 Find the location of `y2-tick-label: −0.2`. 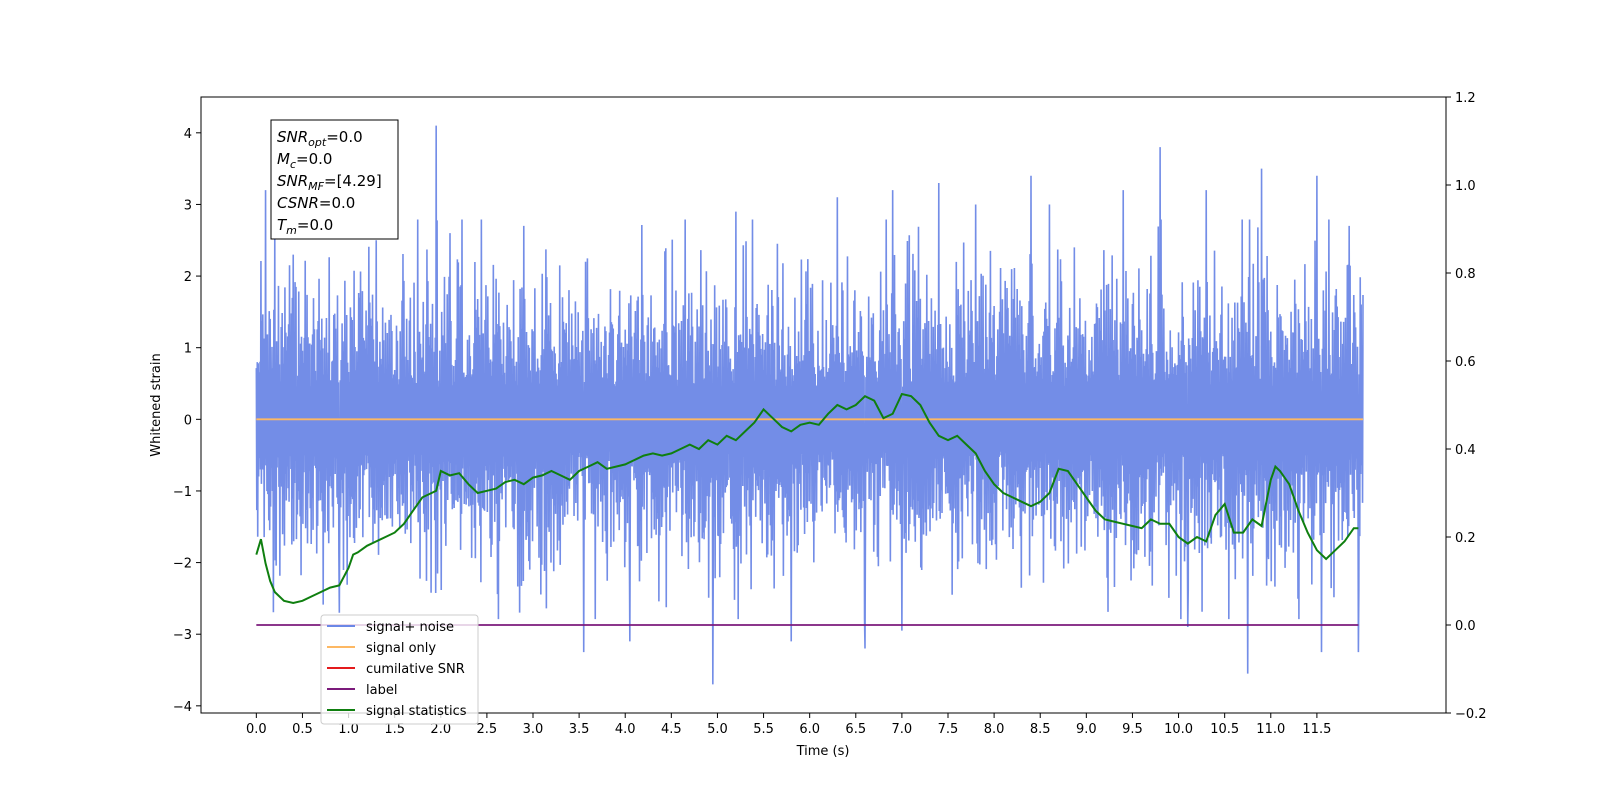

y2-tick-label: −0.2 is located at coordinates (1471, 714).